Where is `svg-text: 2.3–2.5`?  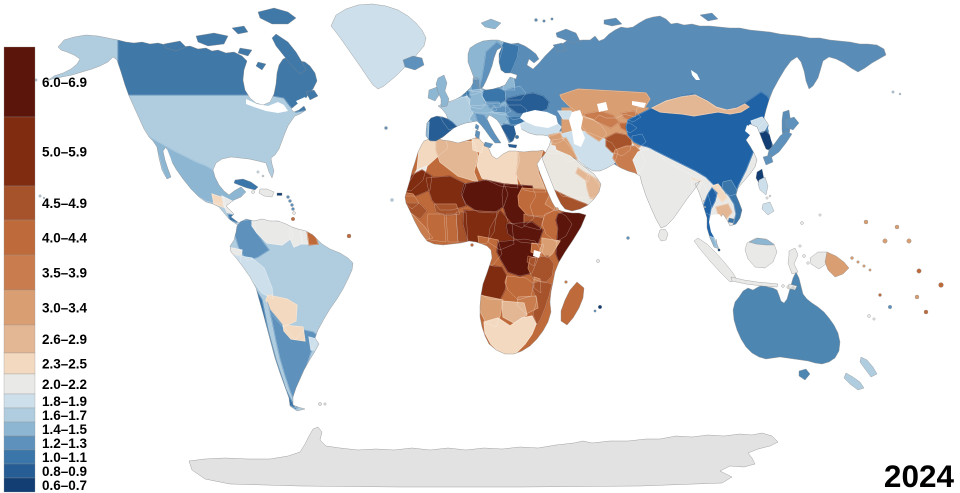 svg-text: 2.3–2.5 is located at coordinates (65, 363).